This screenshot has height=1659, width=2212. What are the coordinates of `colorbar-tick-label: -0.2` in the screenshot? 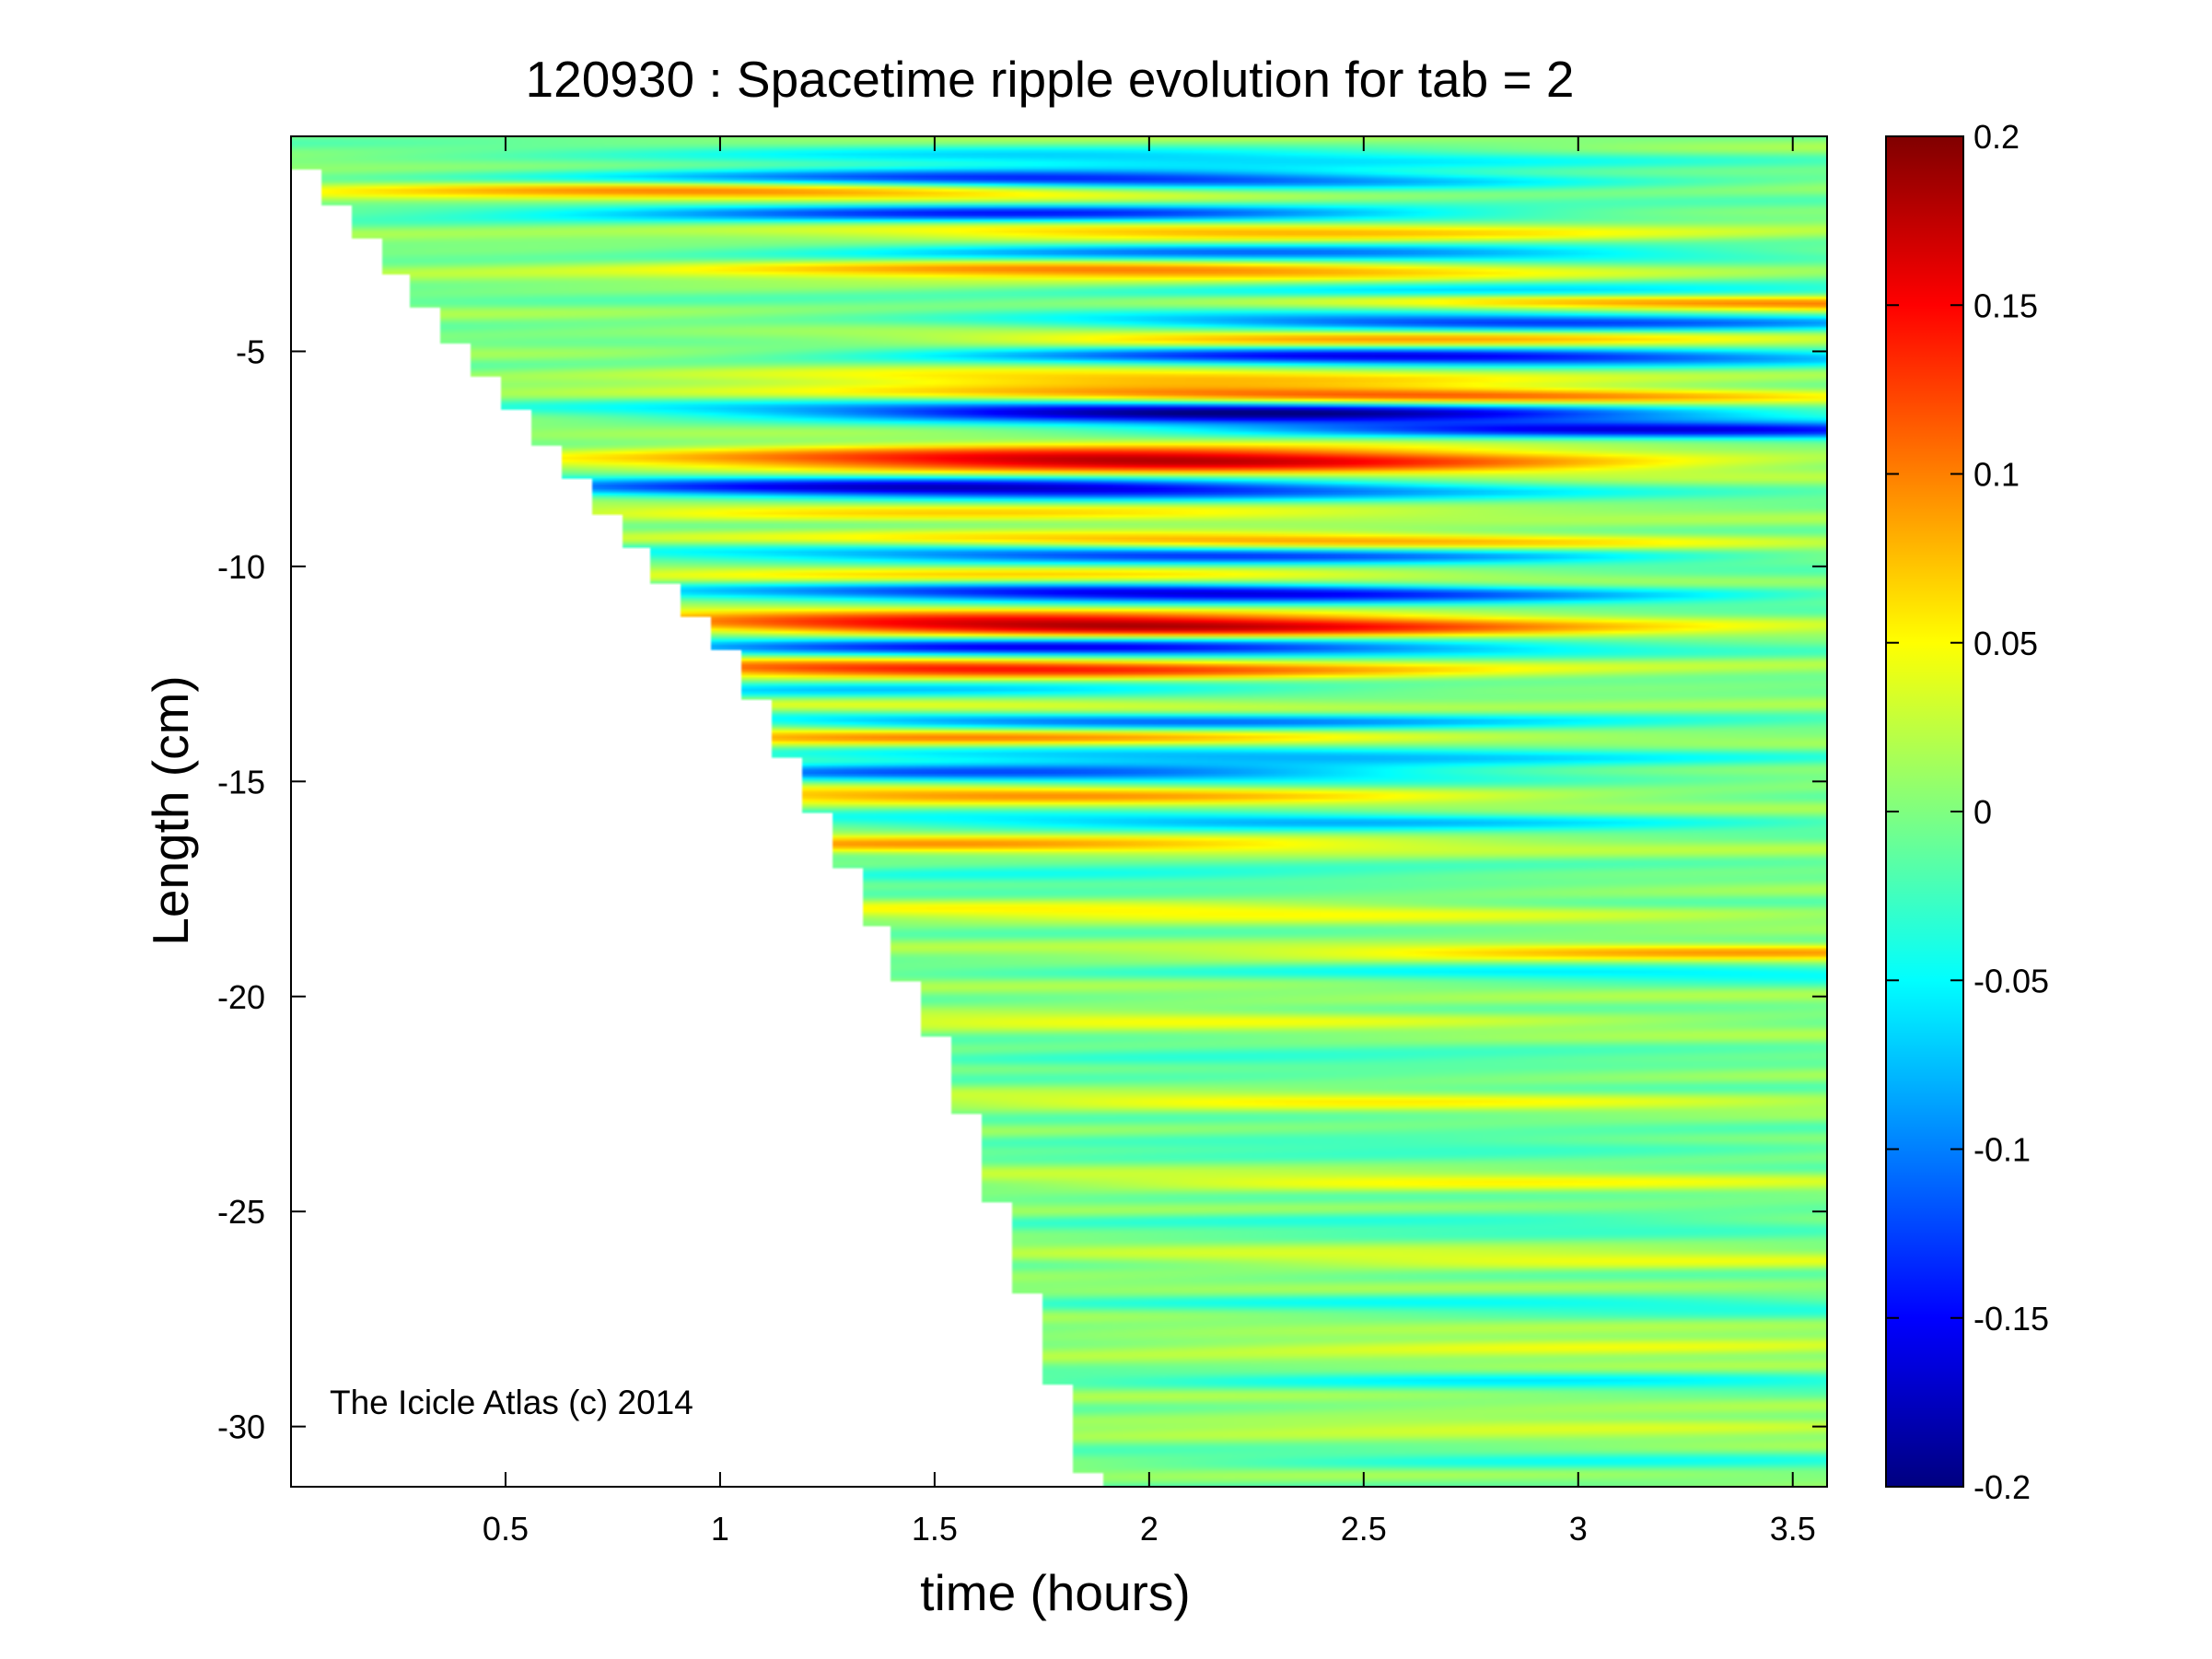 It's located at (2002, 1487).